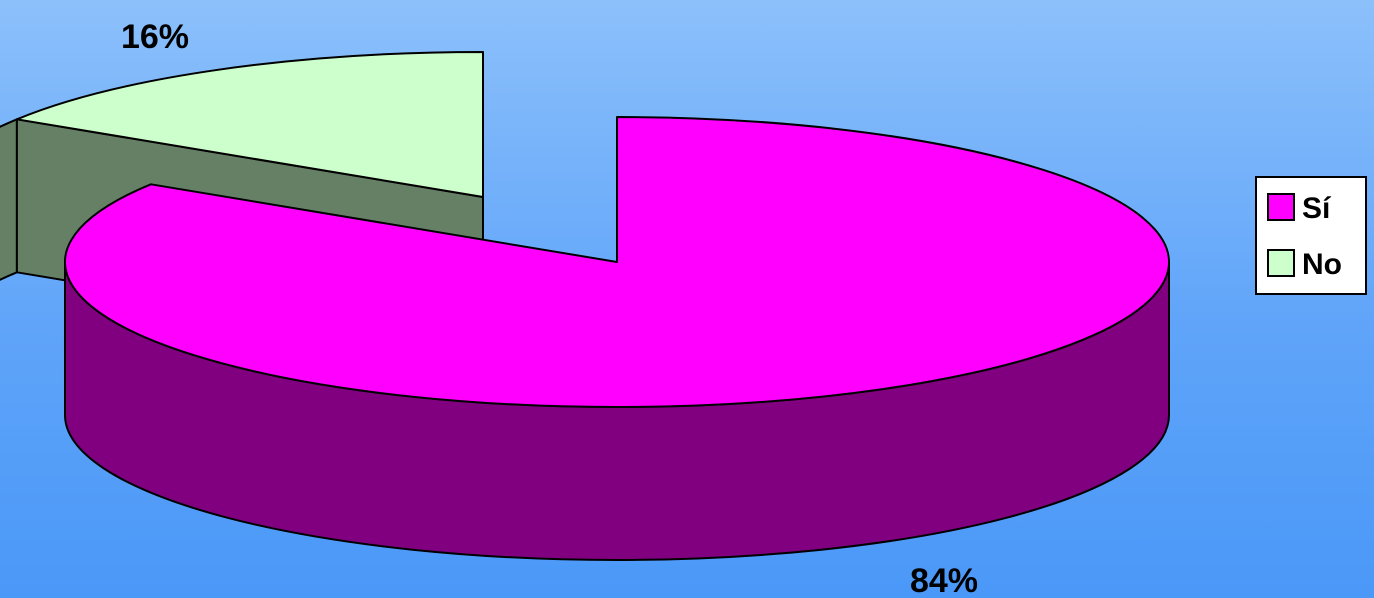 This screenshot has width=1374, height=598. I want to click on data-label-no: 16%, so click(155, 37).